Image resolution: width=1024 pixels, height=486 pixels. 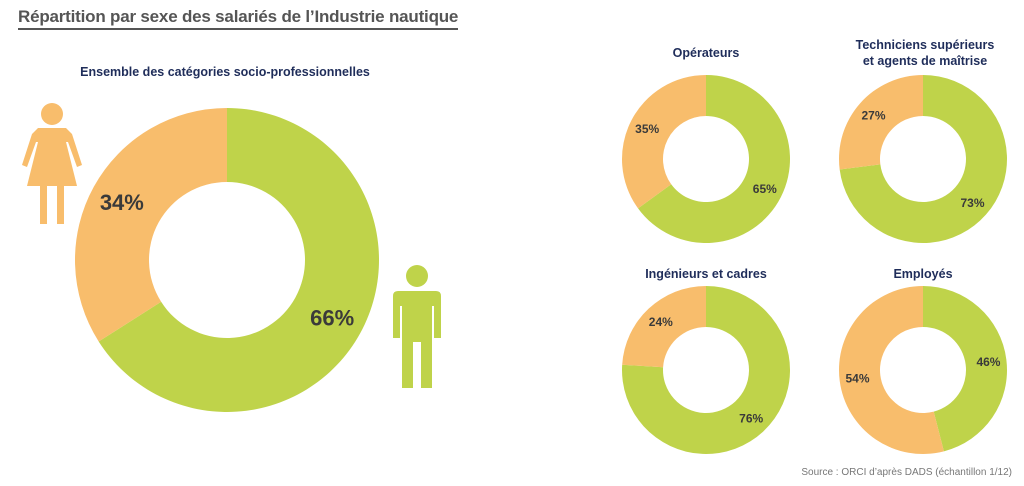 What do you see at coordinates (664, 142) in the screenshot?
I see `operateurs-slice-women` at bounding box center [664, 142].